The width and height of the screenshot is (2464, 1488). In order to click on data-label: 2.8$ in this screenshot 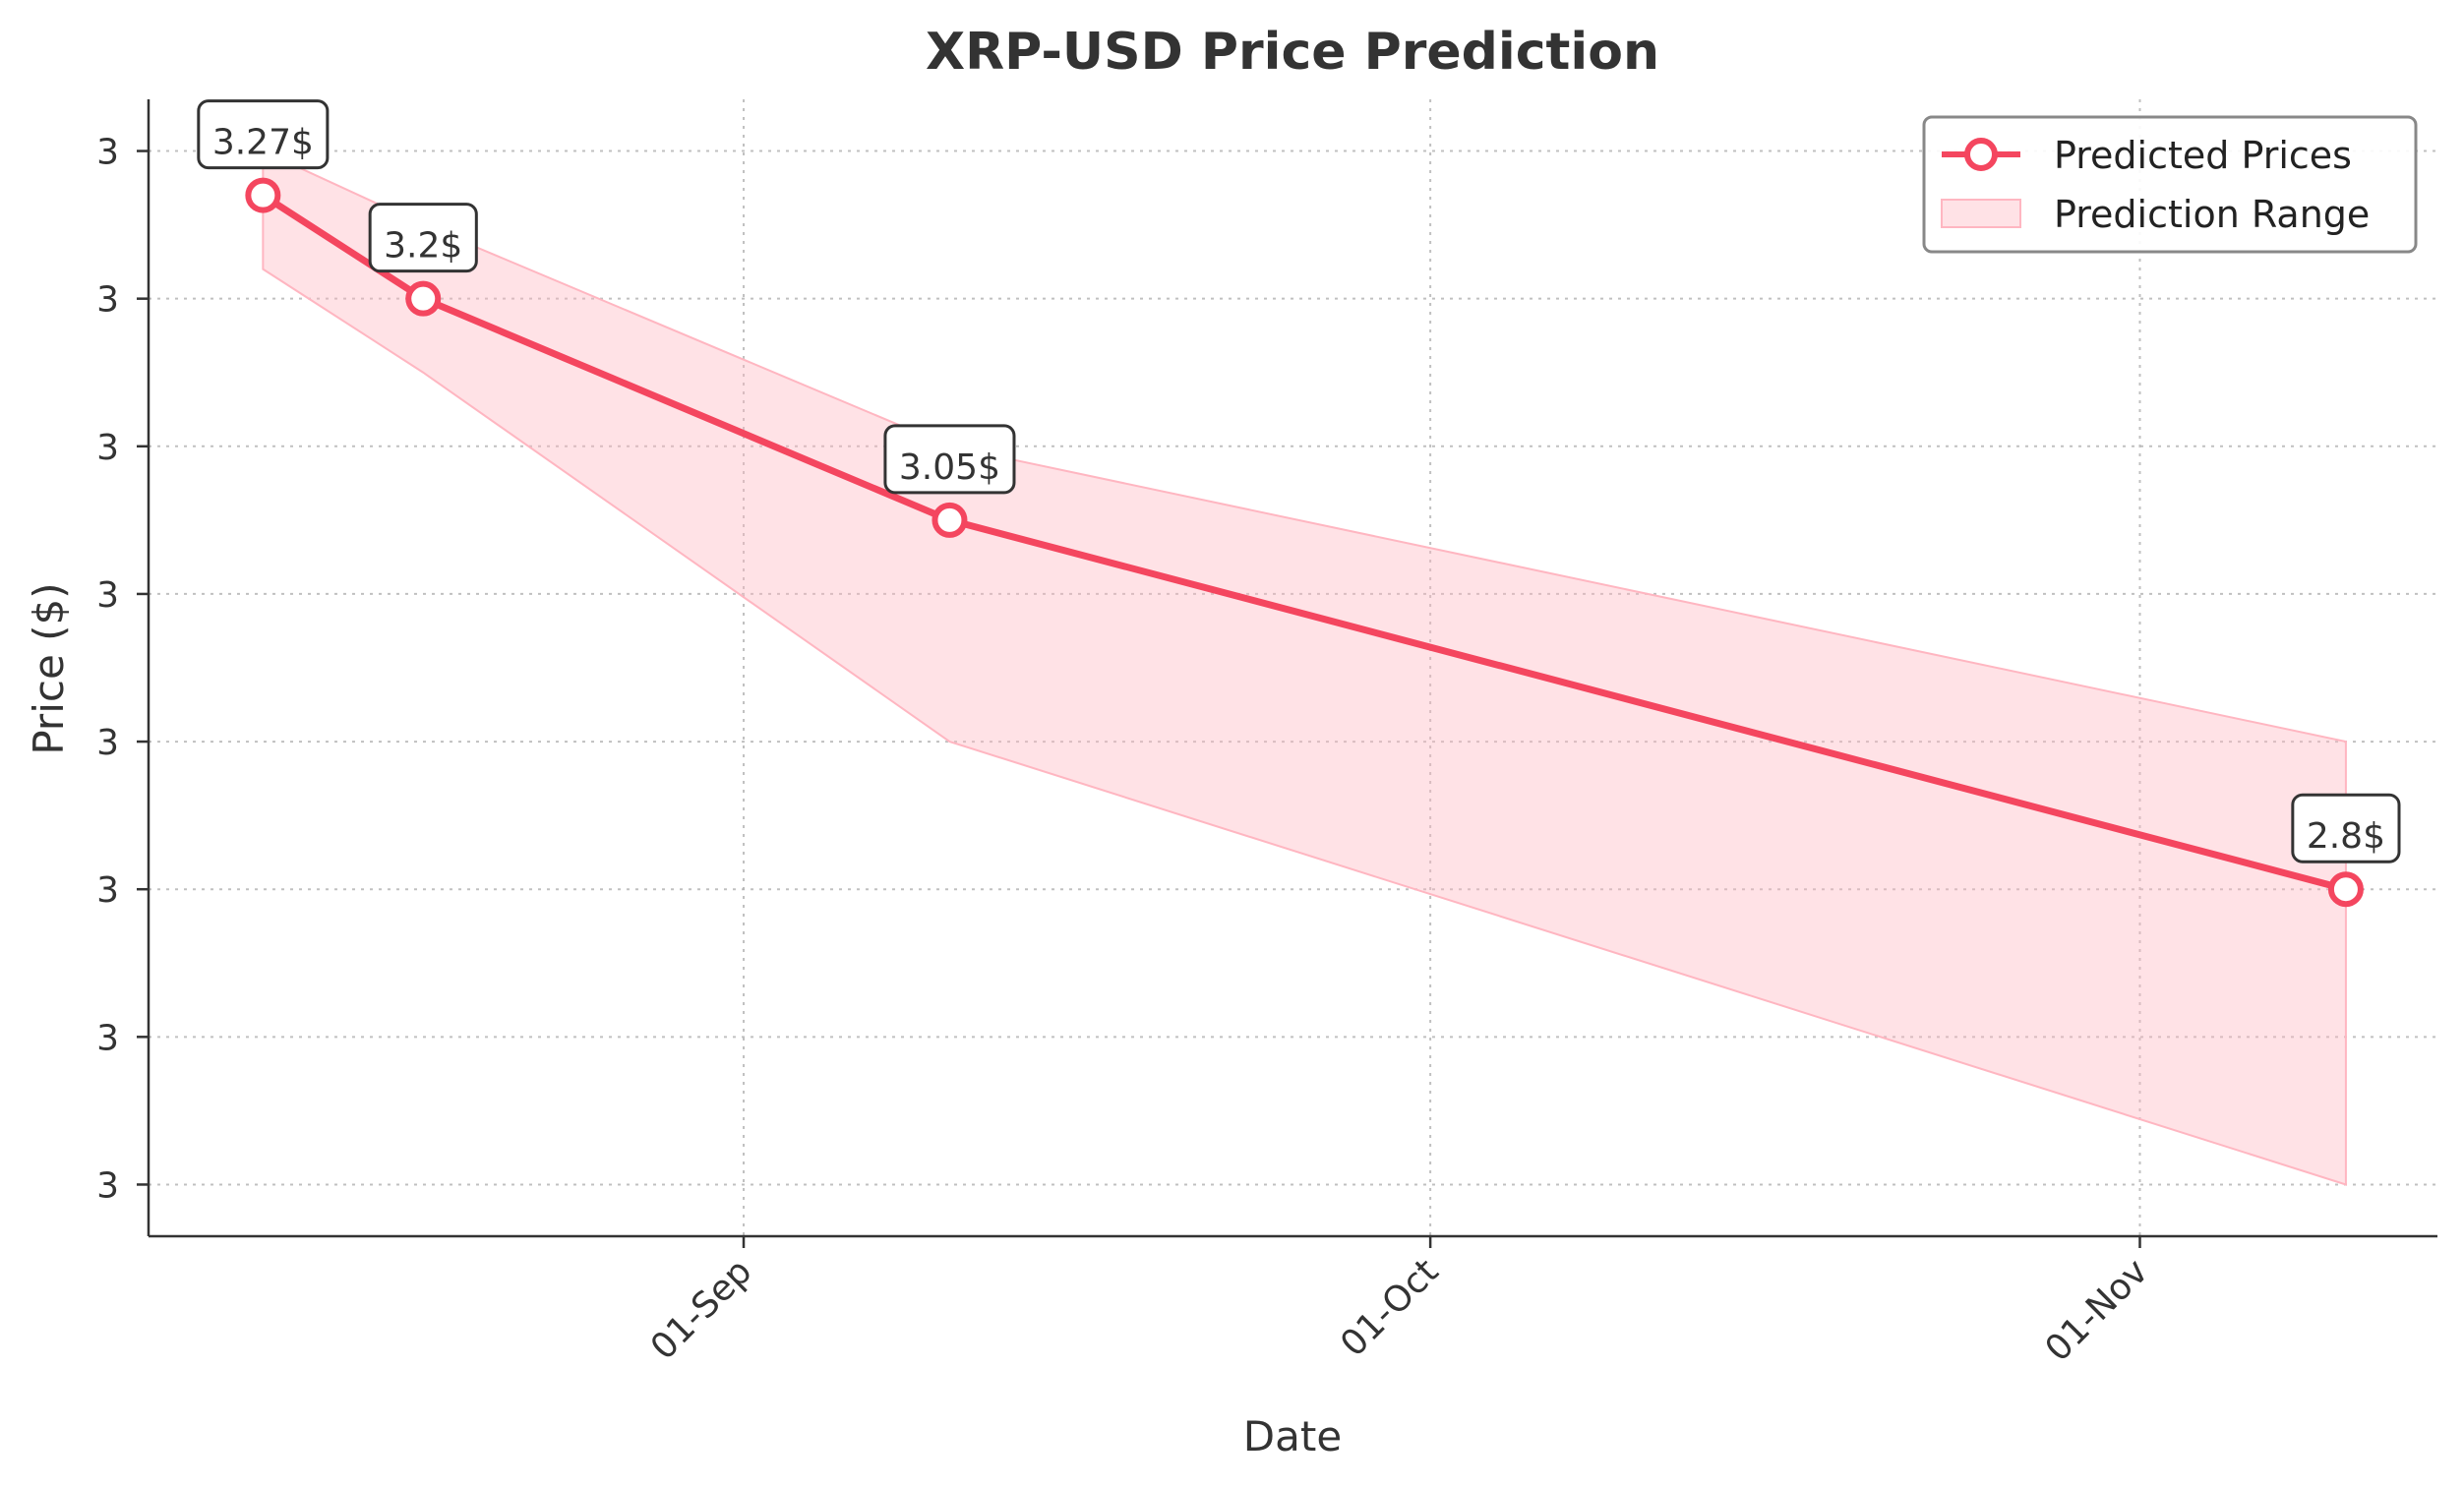, I will do `click(2346, 828)`.